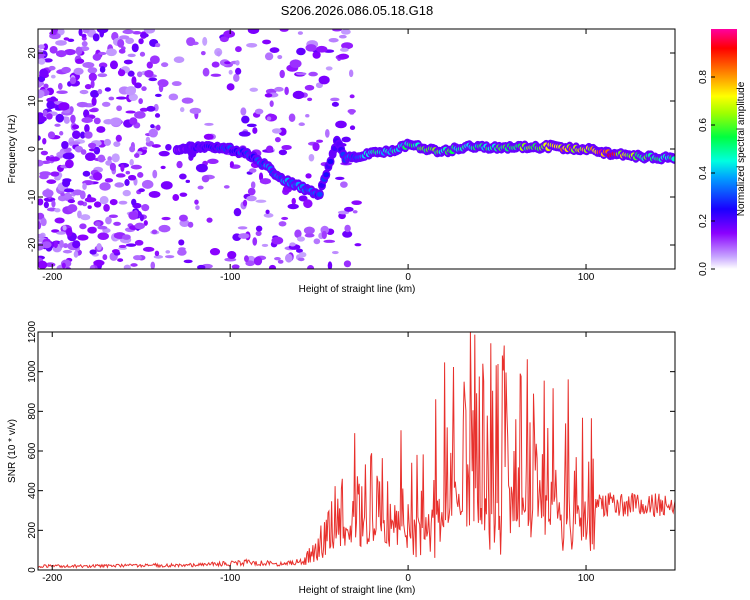 This screenshot has height=600, width=750. What do you see at coordinates (319, 194) in the screenshot?
I see `spectrogram-ridge-cell` at bounding box center [319, 194].